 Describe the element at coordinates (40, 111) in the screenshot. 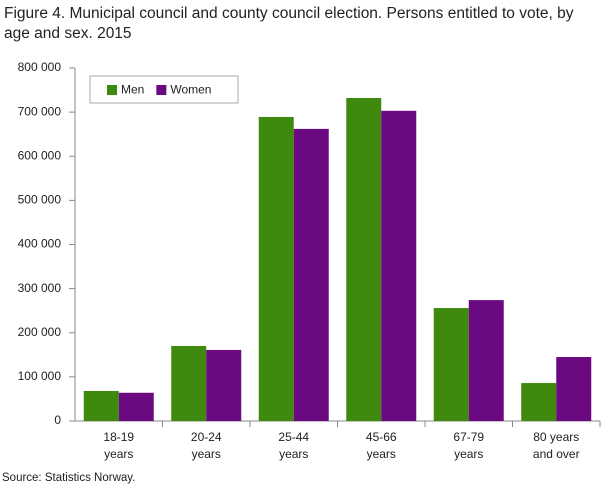

I see `y-tick-label: 700 000` at that location.